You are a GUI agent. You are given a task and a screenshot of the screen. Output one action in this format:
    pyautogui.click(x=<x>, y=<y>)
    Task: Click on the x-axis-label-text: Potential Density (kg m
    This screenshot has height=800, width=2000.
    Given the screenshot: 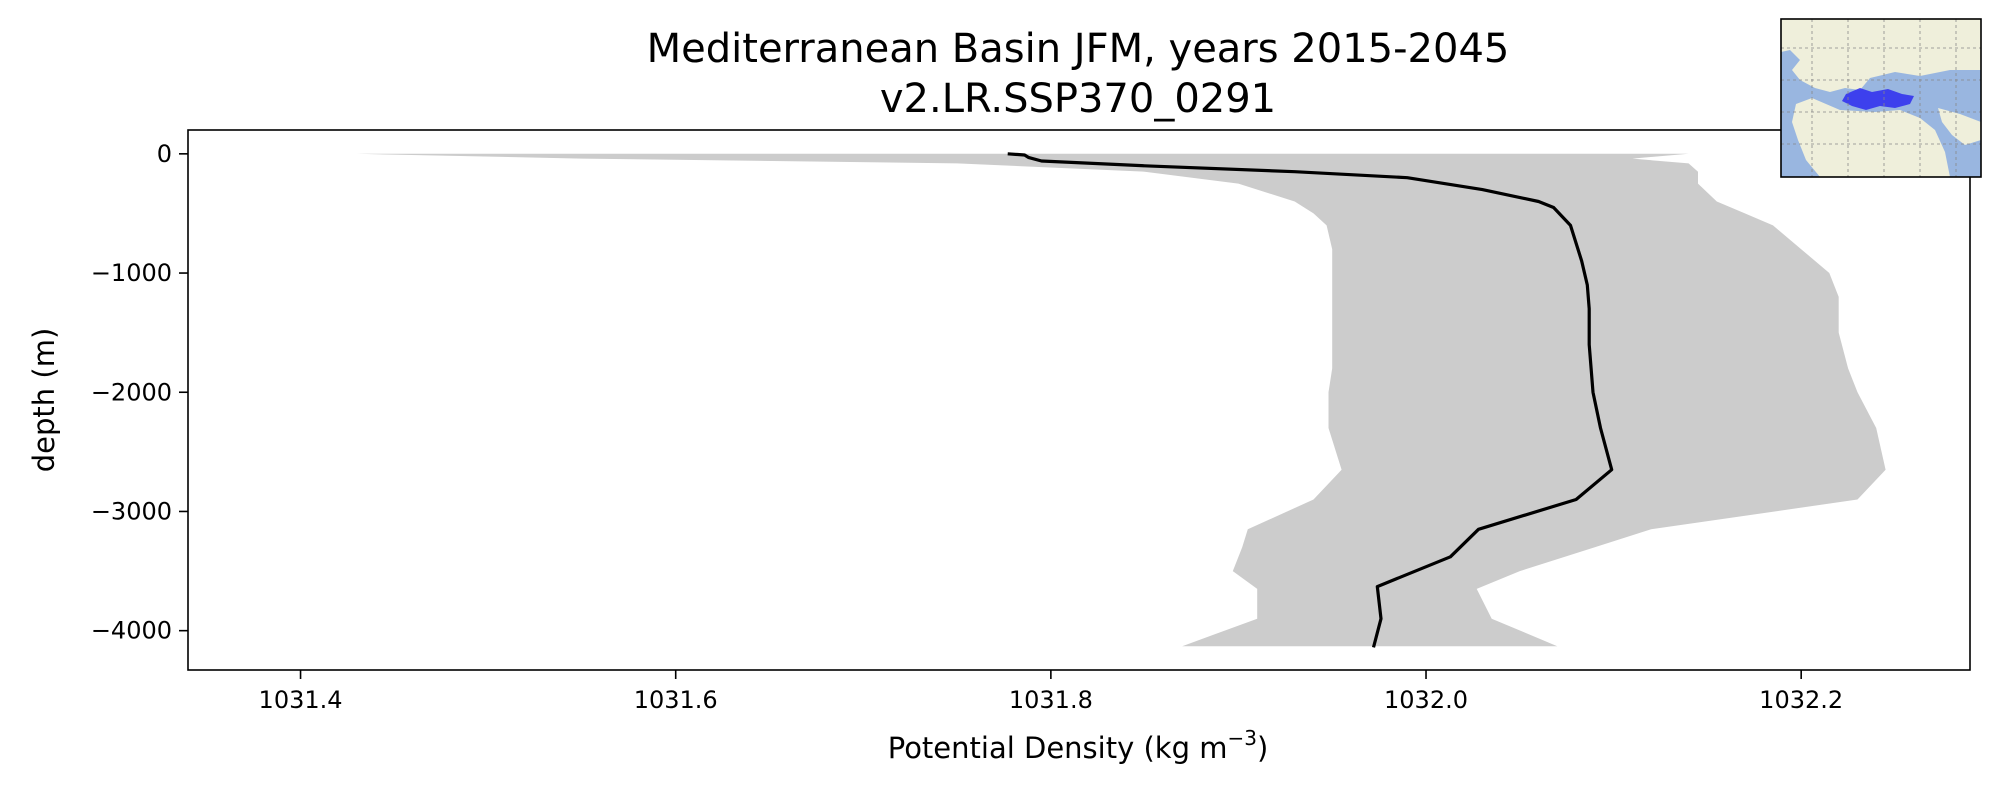 What is the action you would take?
    pyautogui.click(x=1058, y=748)
    